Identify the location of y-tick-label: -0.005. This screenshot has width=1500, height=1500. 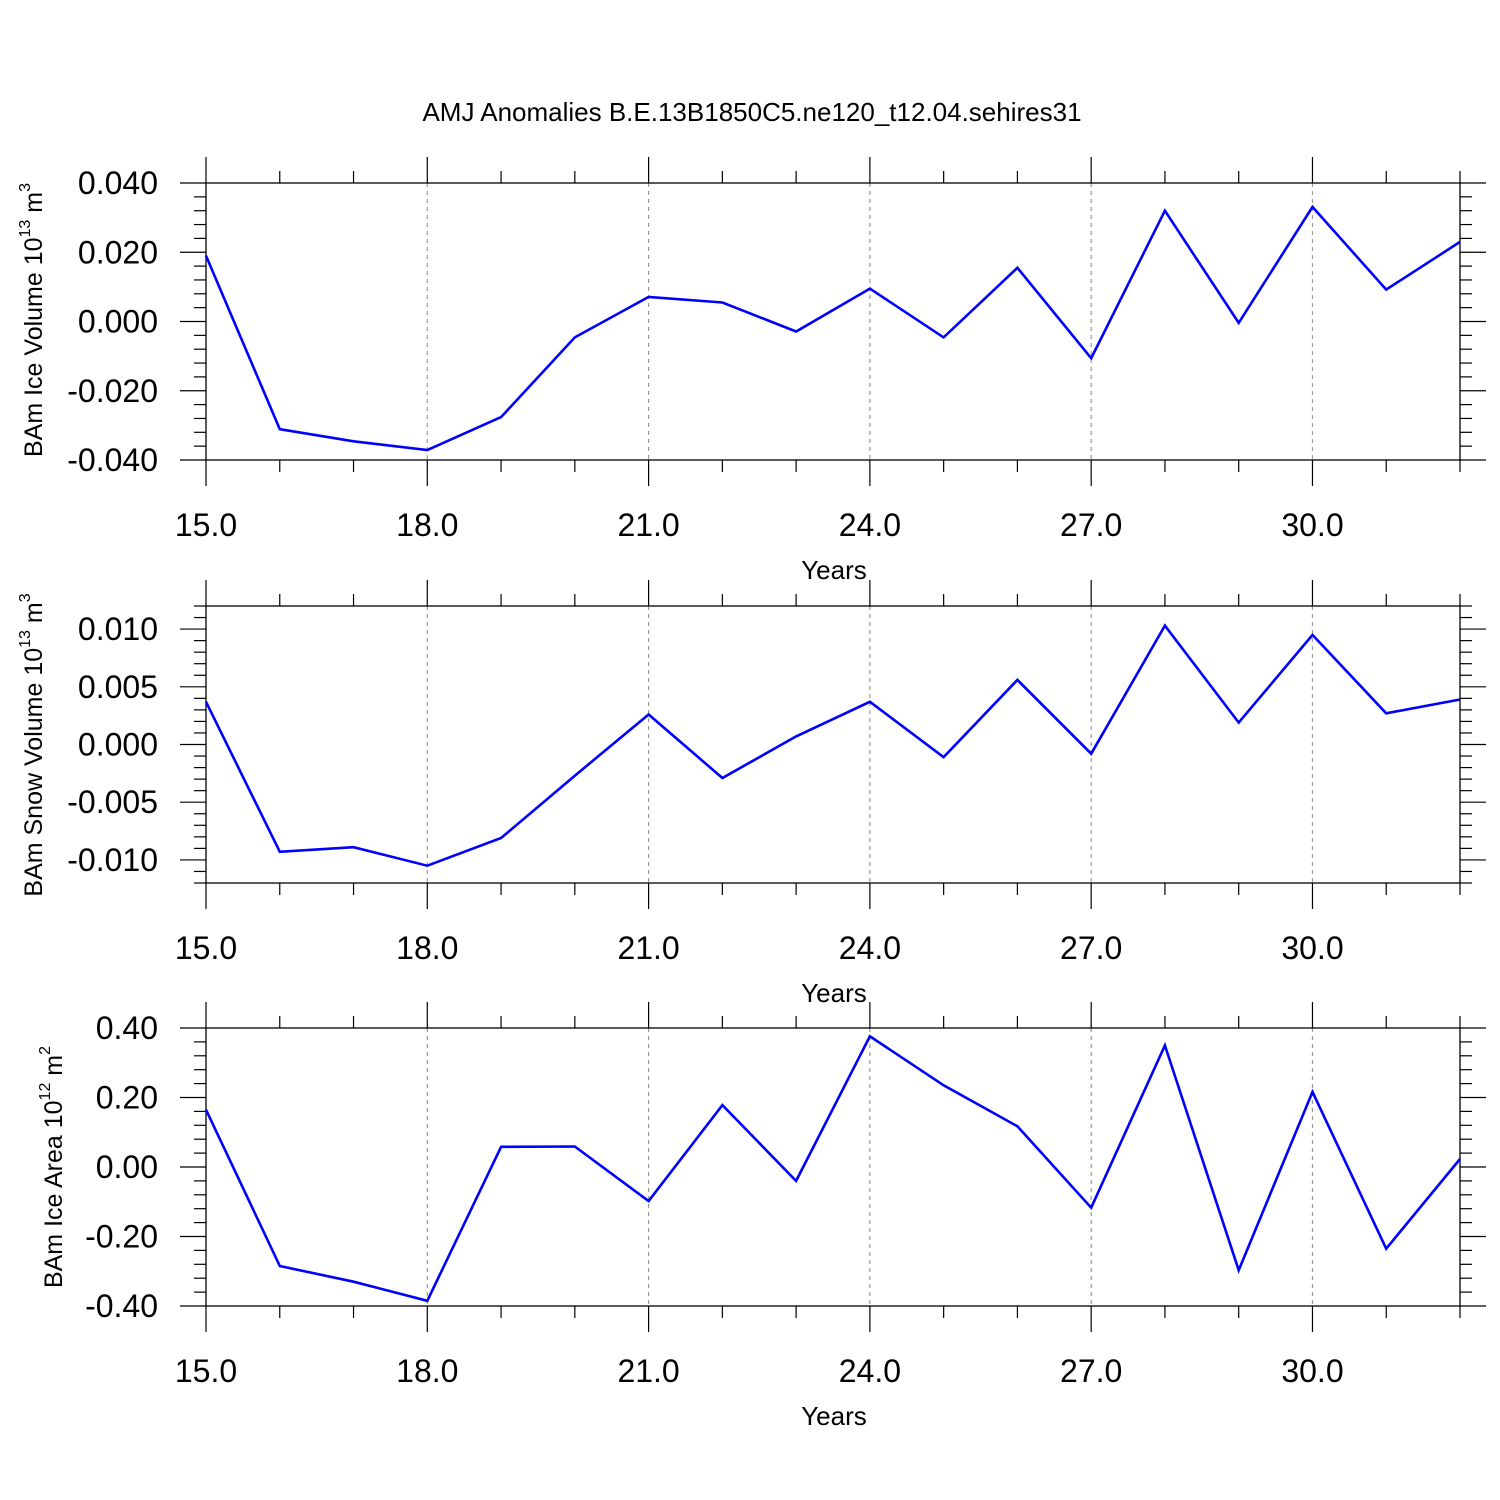
(112, 802).